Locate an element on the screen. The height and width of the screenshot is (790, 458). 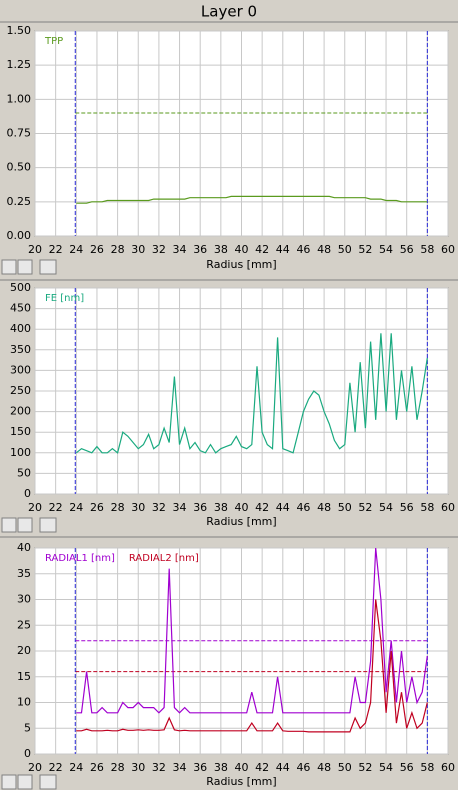
y-tick-label: 10 is located at coordinates (24, 702).